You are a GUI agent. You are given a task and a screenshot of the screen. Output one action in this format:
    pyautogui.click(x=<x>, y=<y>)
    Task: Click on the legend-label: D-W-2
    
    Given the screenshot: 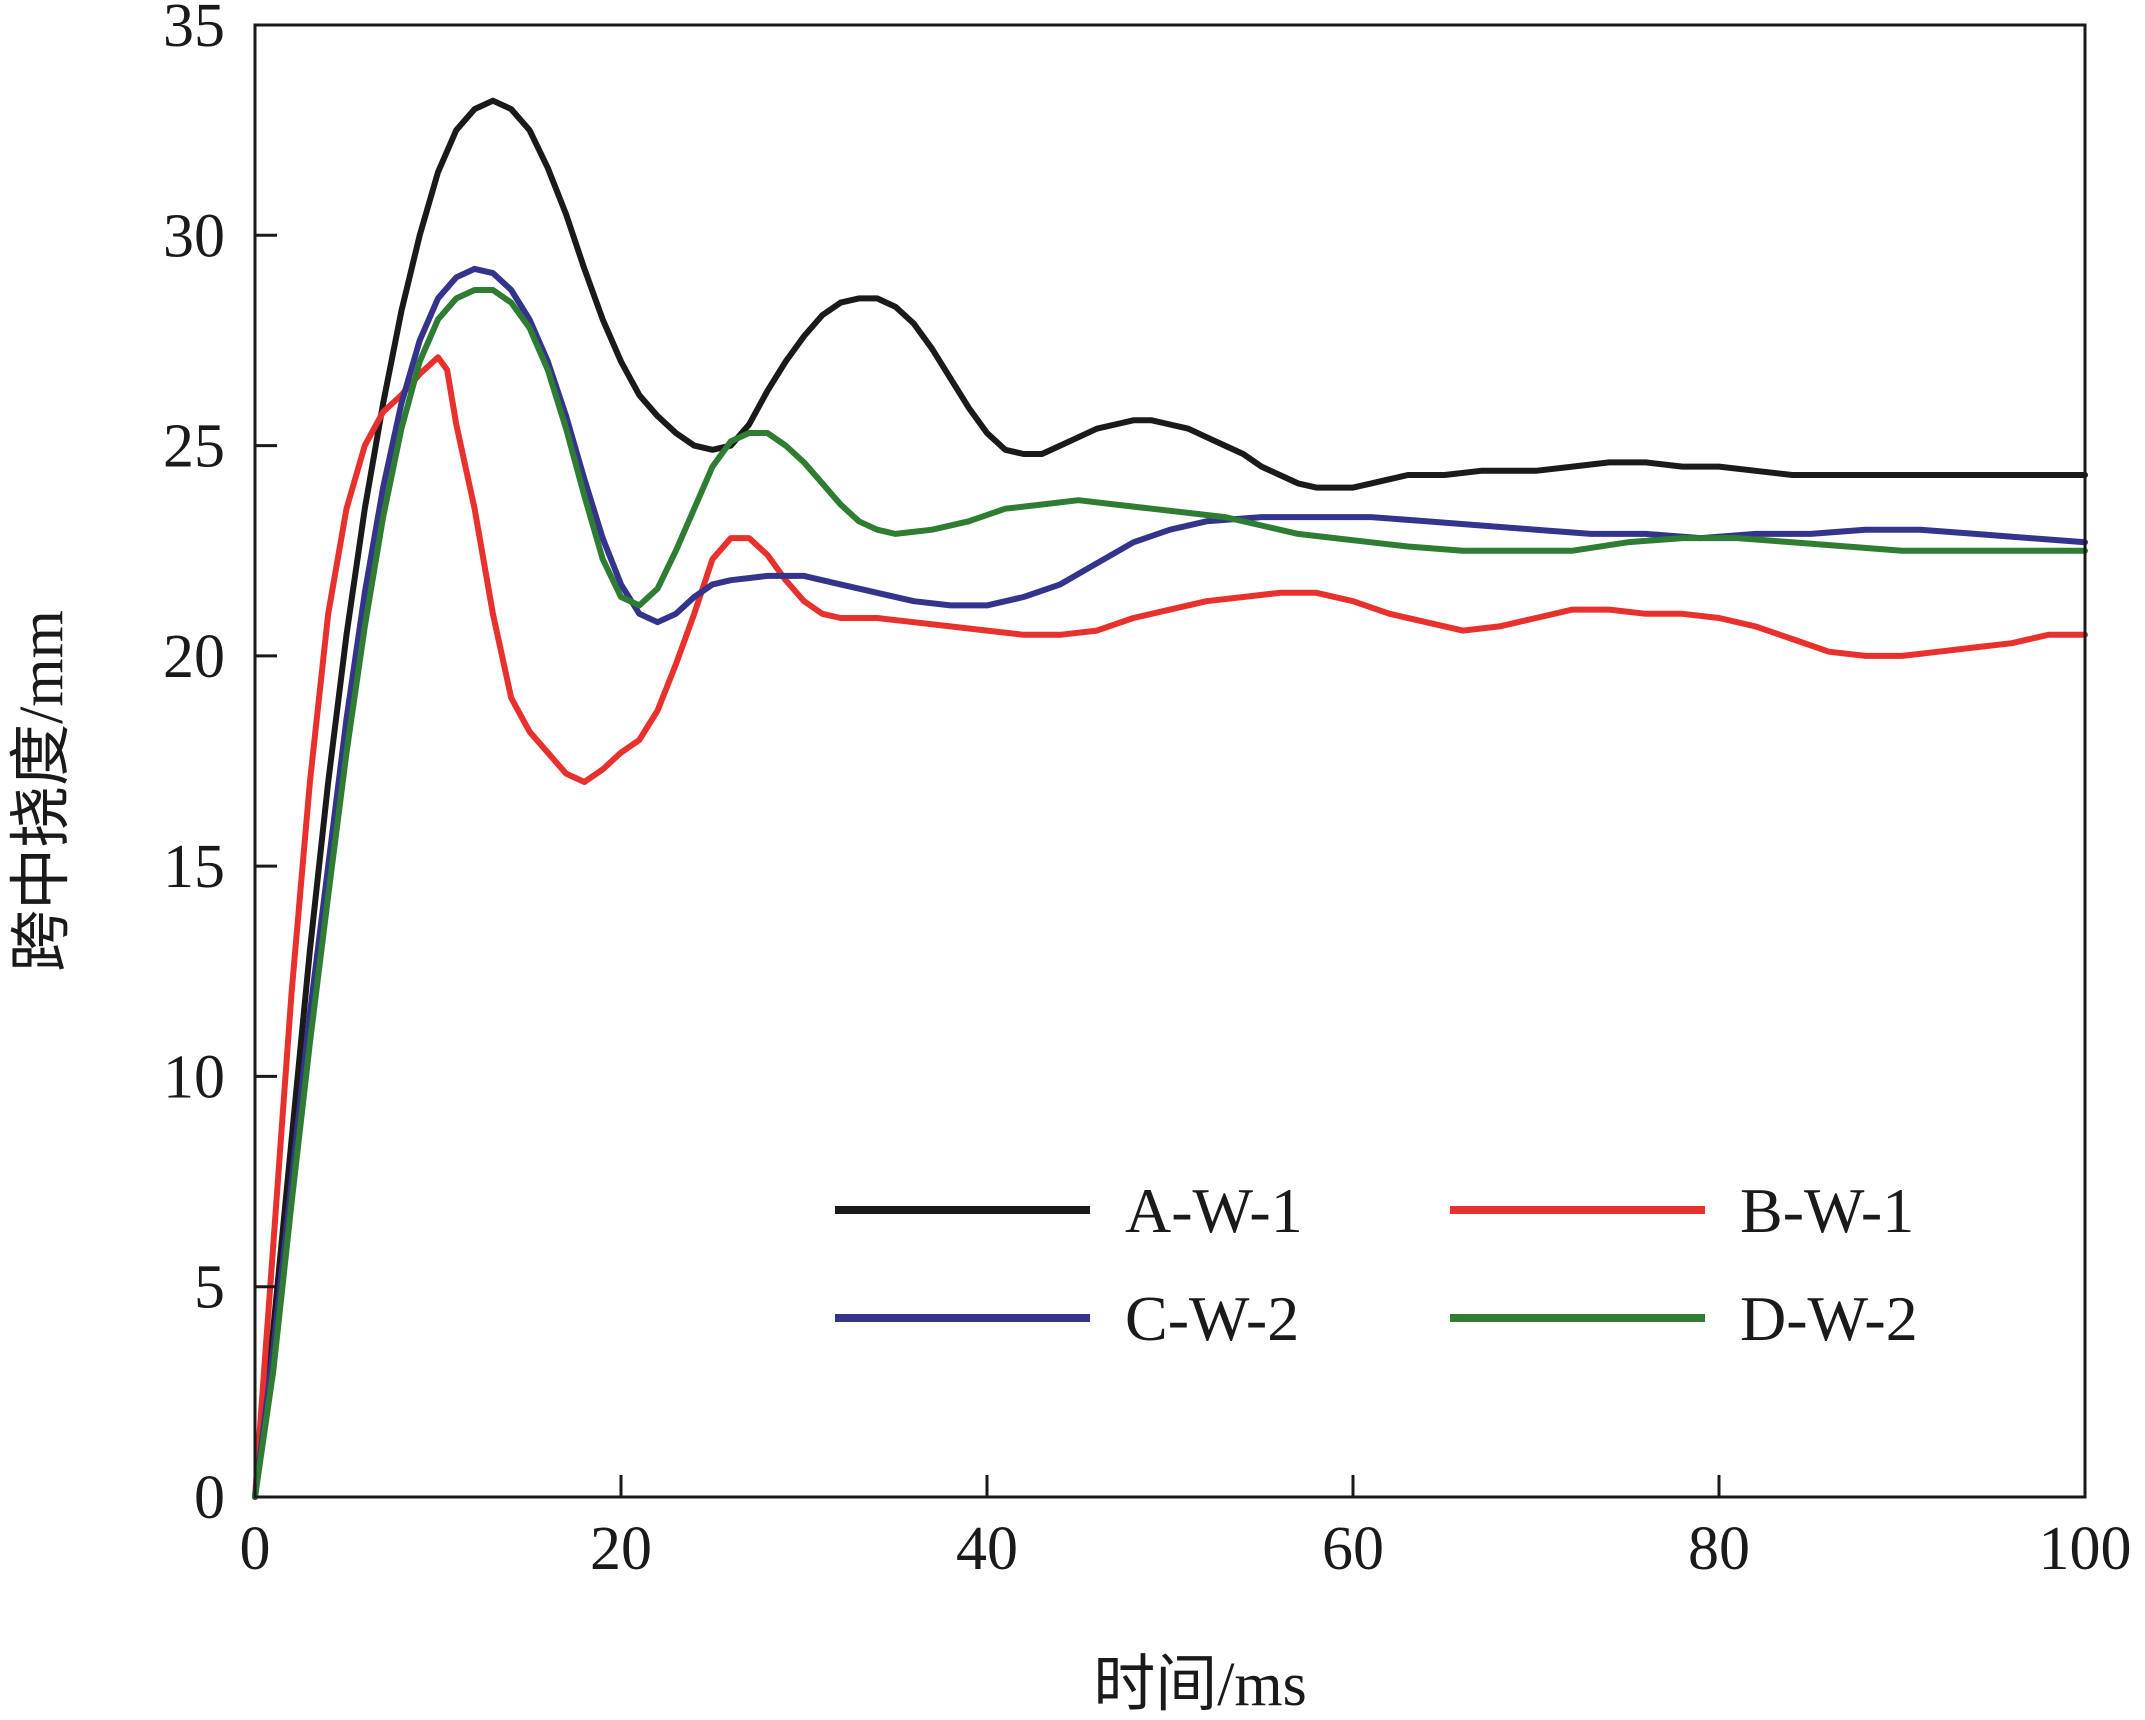 What is the action you would take?
    pyautogui.click(x=1829, y=1318)
    